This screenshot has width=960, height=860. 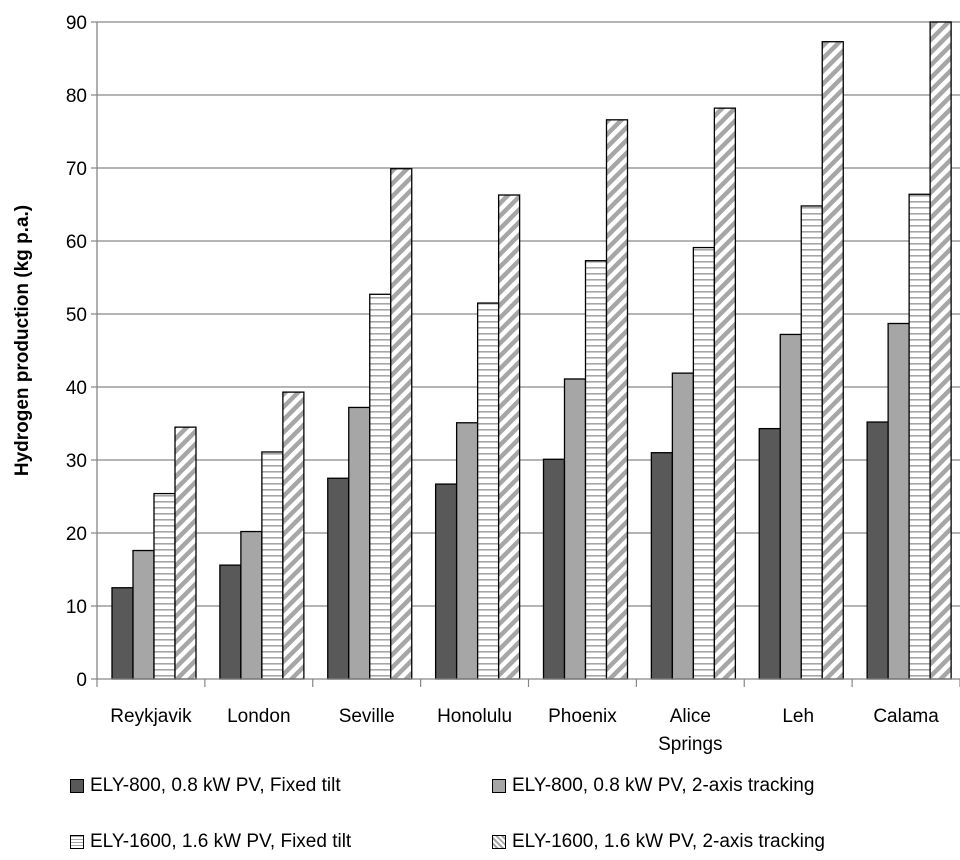 What do you see at coordinates (76, 534) in the screenshot?
I see `y-tick-label: 20` at bounding box center [76, 534].